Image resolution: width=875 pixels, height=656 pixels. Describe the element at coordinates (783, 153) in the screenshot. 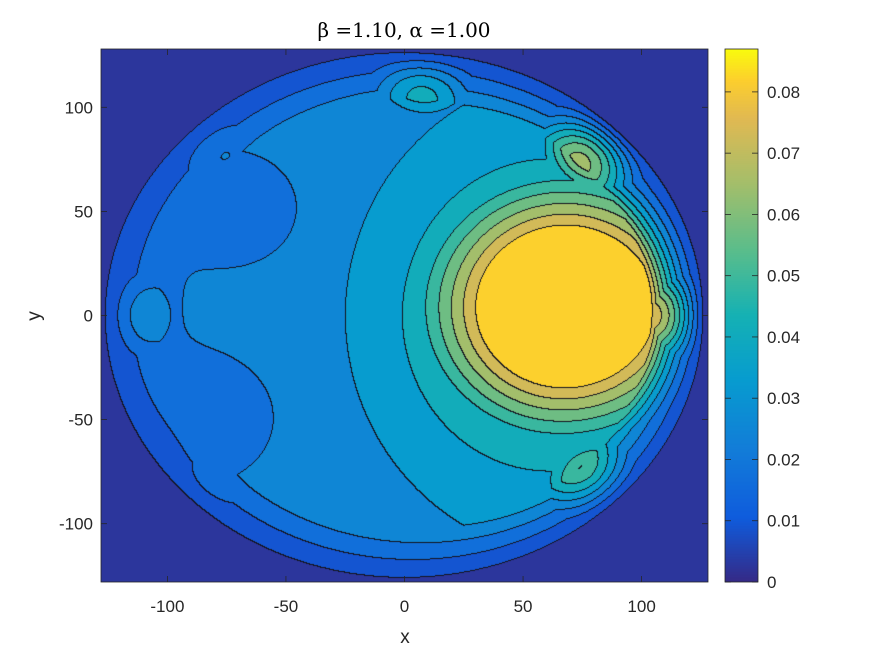

I see `colorbar-tick-label: 0.07` at that location.